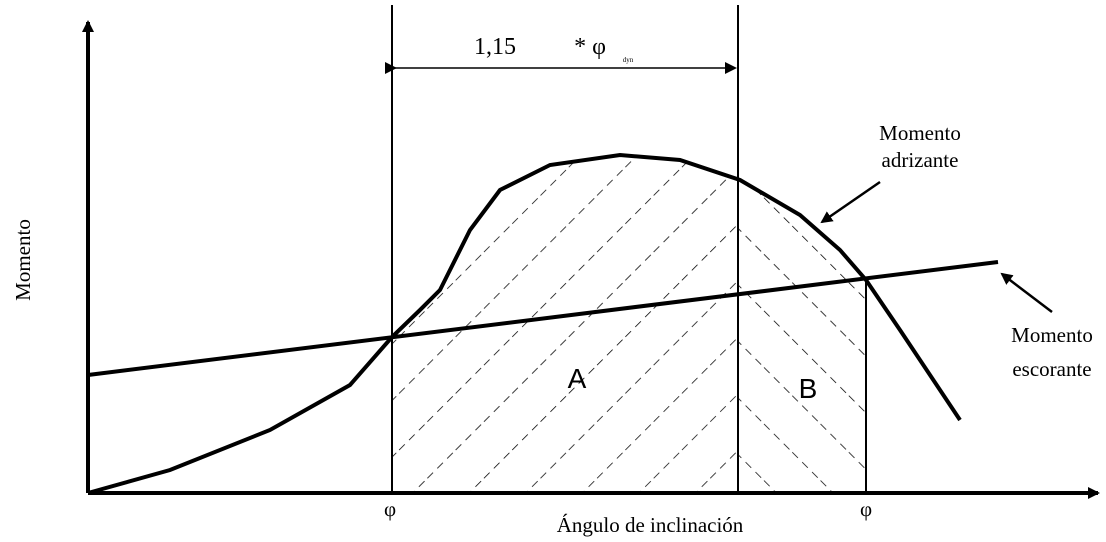 This screenshot has height=542, width=1106. What do you see at coordinates (590, 47) in the screenshot?
I see `span-symbol: * φ` at bounding box center [590, 47].